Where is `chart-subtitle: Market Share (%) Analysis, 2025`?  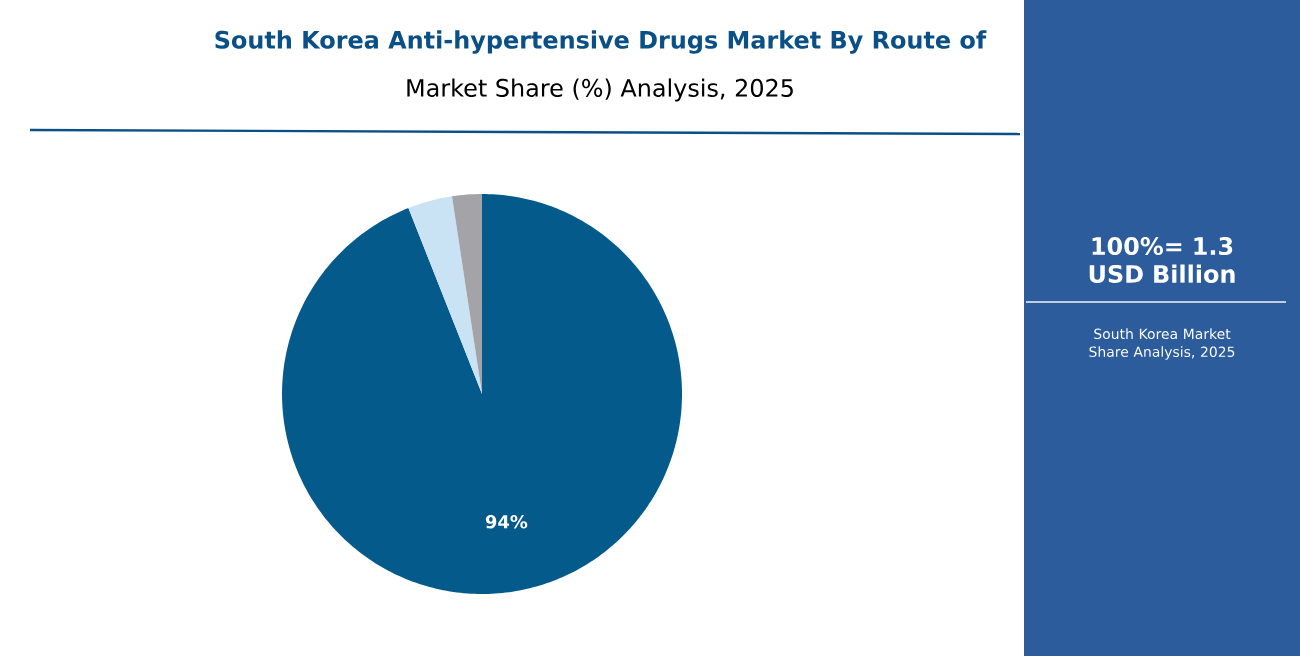 chart-subtitle: Market Share (%) Analysis, 2025 is located at coordinates (600, 90).